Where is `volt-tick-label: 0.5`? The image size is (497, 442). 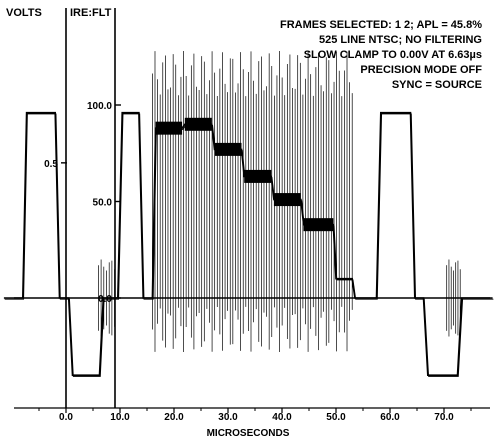
volt-tick-label: 0.5 is located at coordinates (51, 164).